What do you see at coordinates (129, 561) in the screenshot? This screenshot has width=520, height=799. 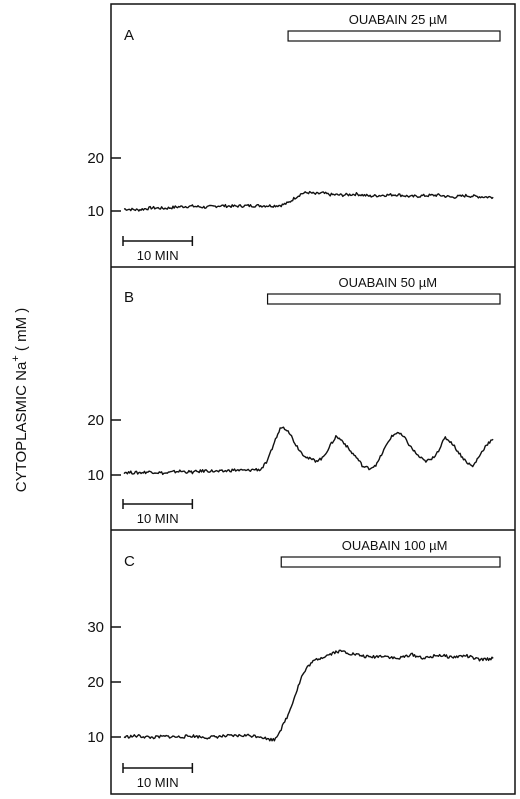 I see `panel-letter: C` at bounding box center [129, 561].